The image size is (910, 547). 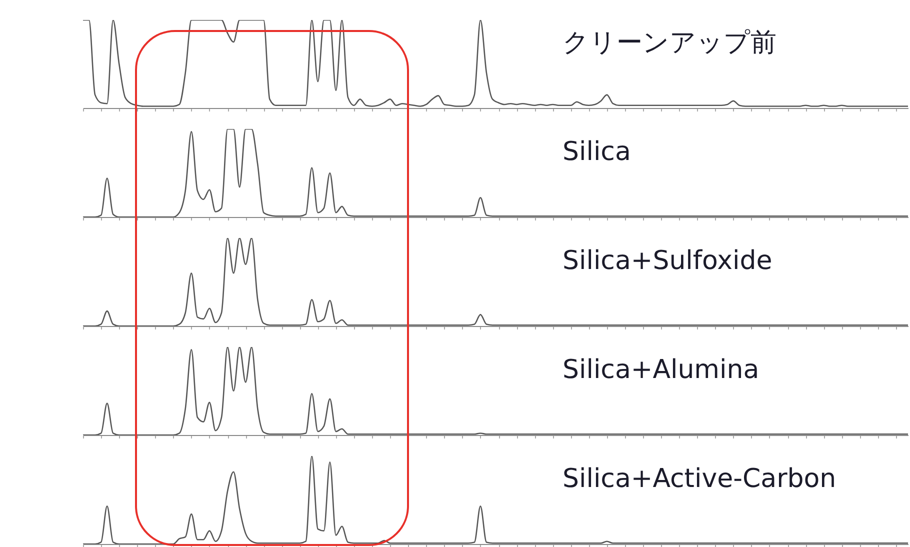 What do you see at coordinates (596, 152) in the screenshot?
I see `chart-title: Silica` at bounding box center [596, 152].